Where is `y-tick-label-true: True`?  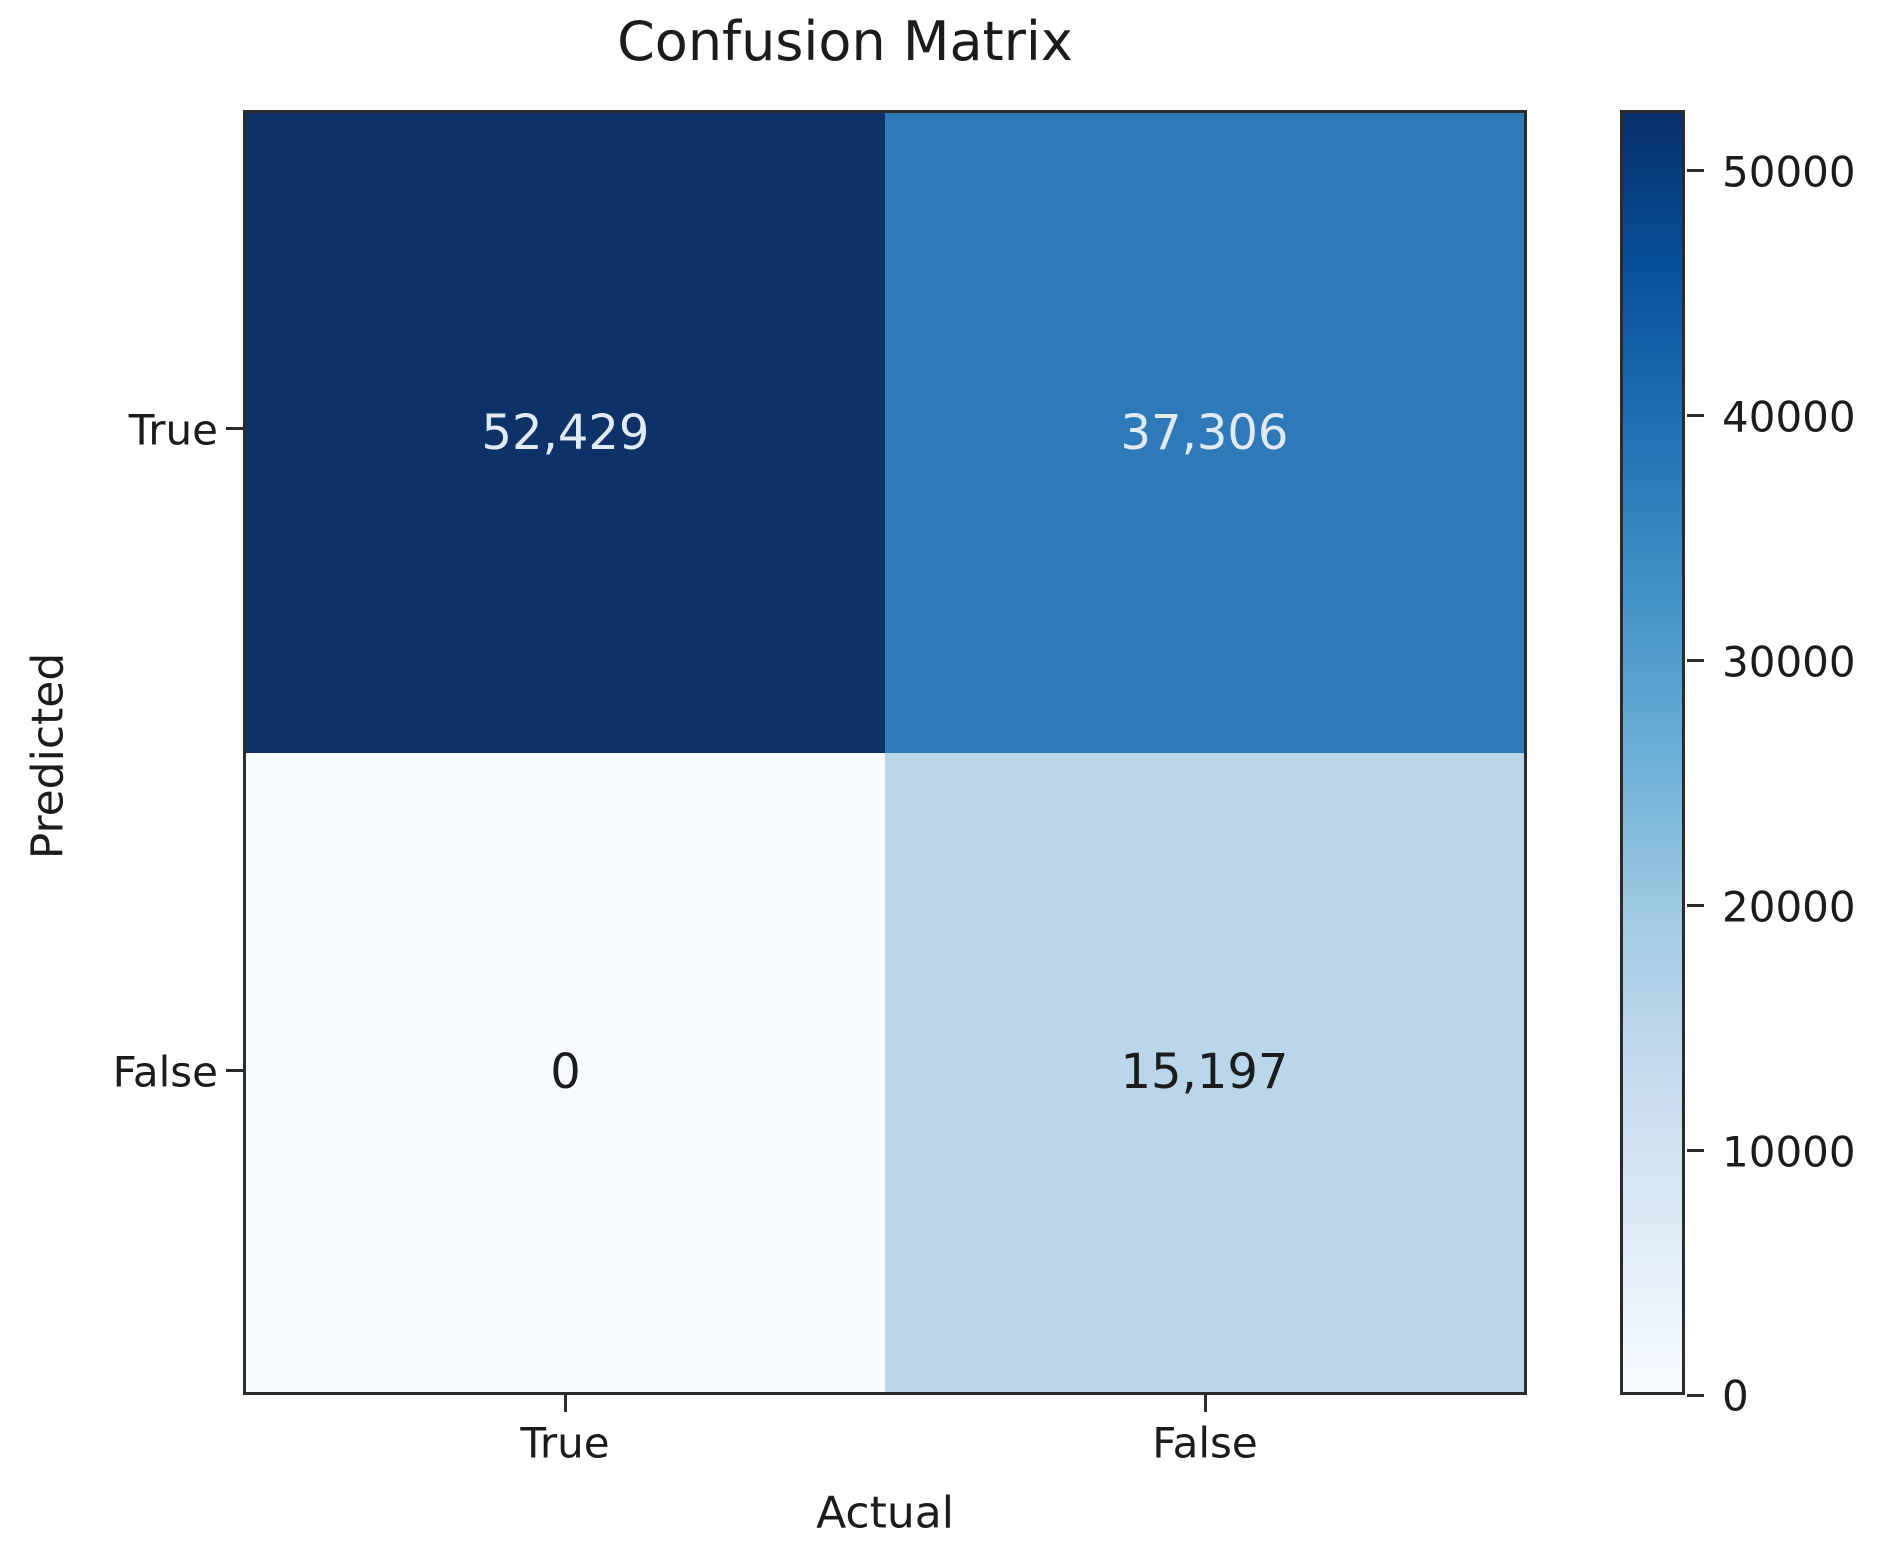
y-tick-label-true: True is located at coordinates (173, 430).